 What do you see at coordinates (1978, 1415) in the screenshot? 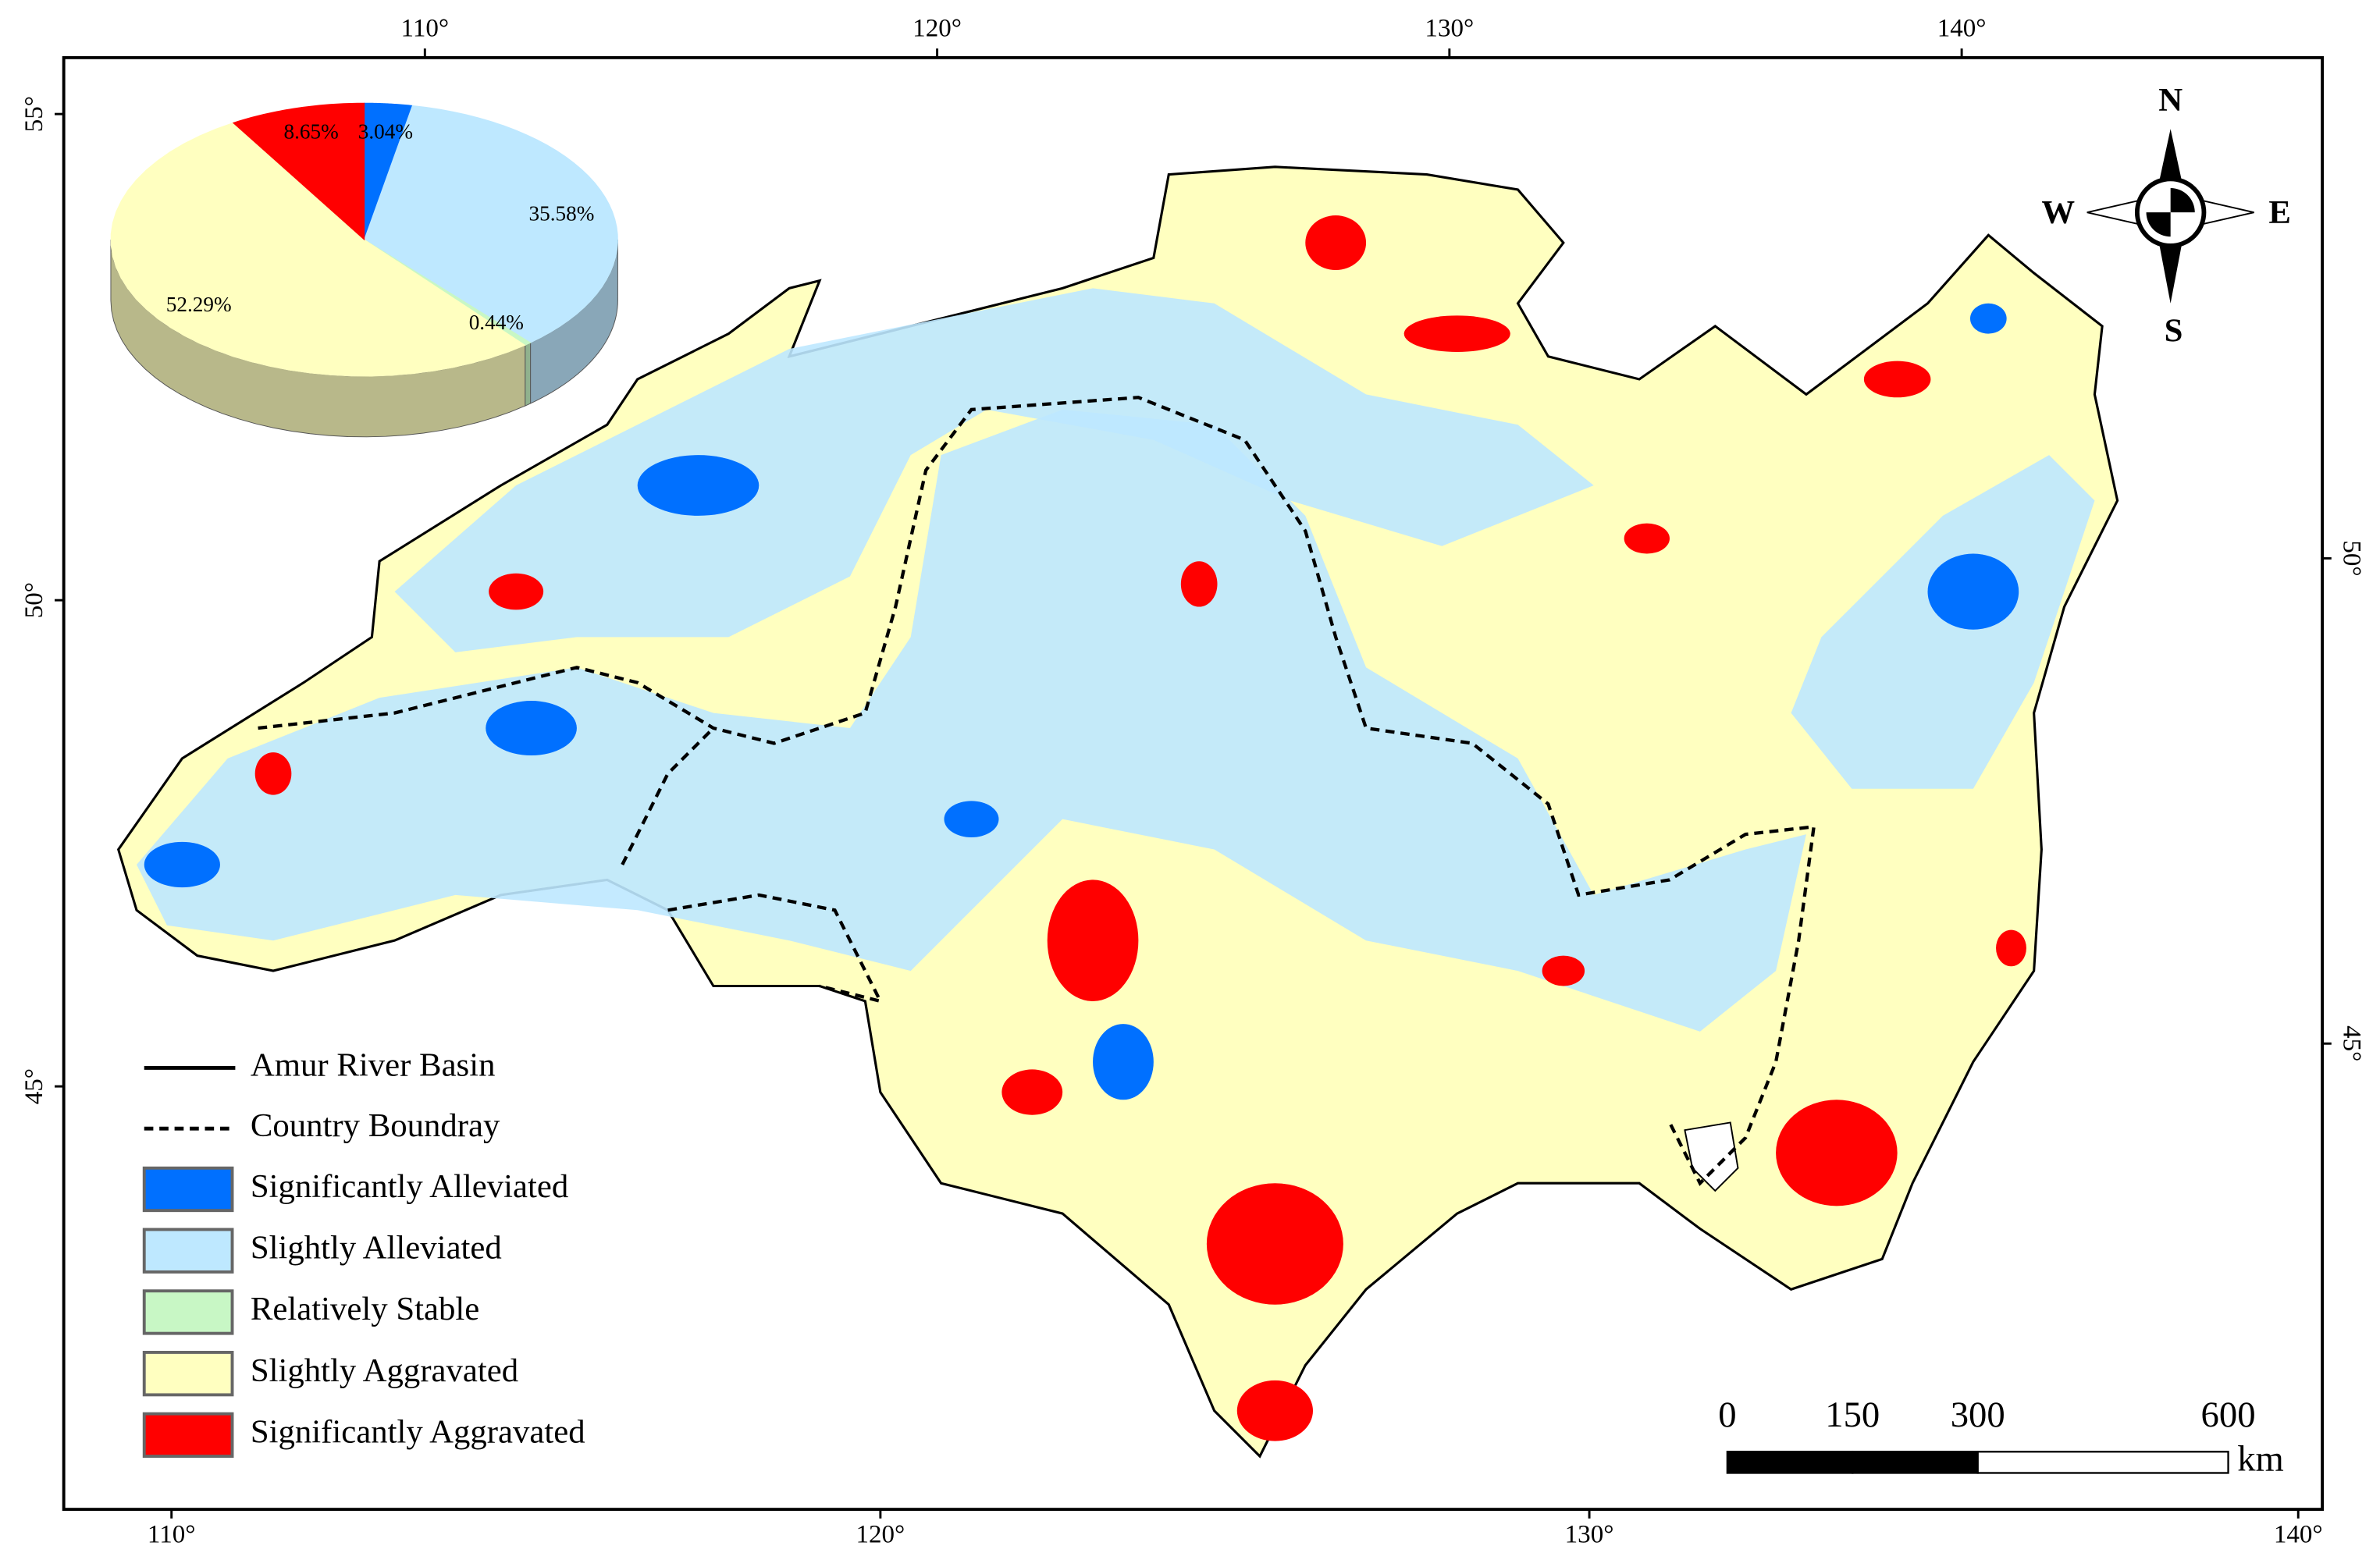
I see `scale-bar-label: 300` at bounding box center [1978, 1415].